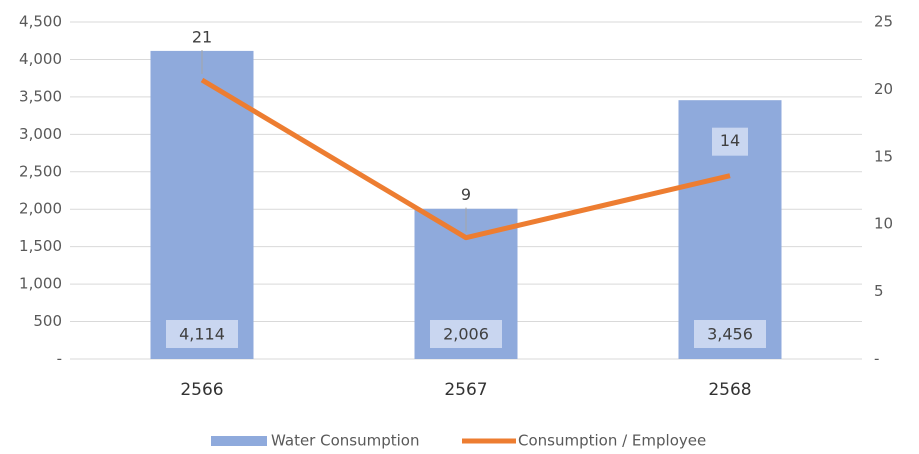  What do you see at coordinates (40, 171) in the screenshot?
I see `y-tick-label: 2,500` at bounding box center [40, 171].